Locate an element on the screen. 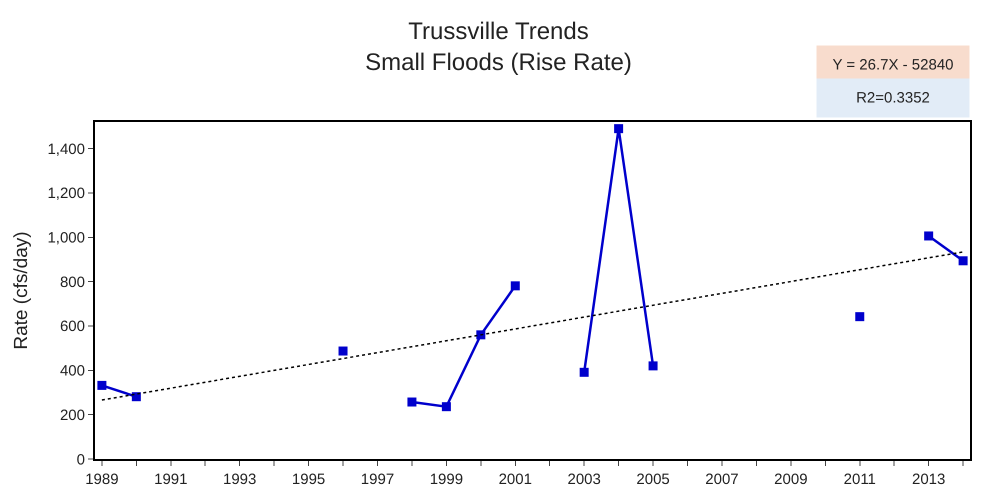 The image size is (997, 504). text: R2=0.3352 is located at coordinates (893, 98).